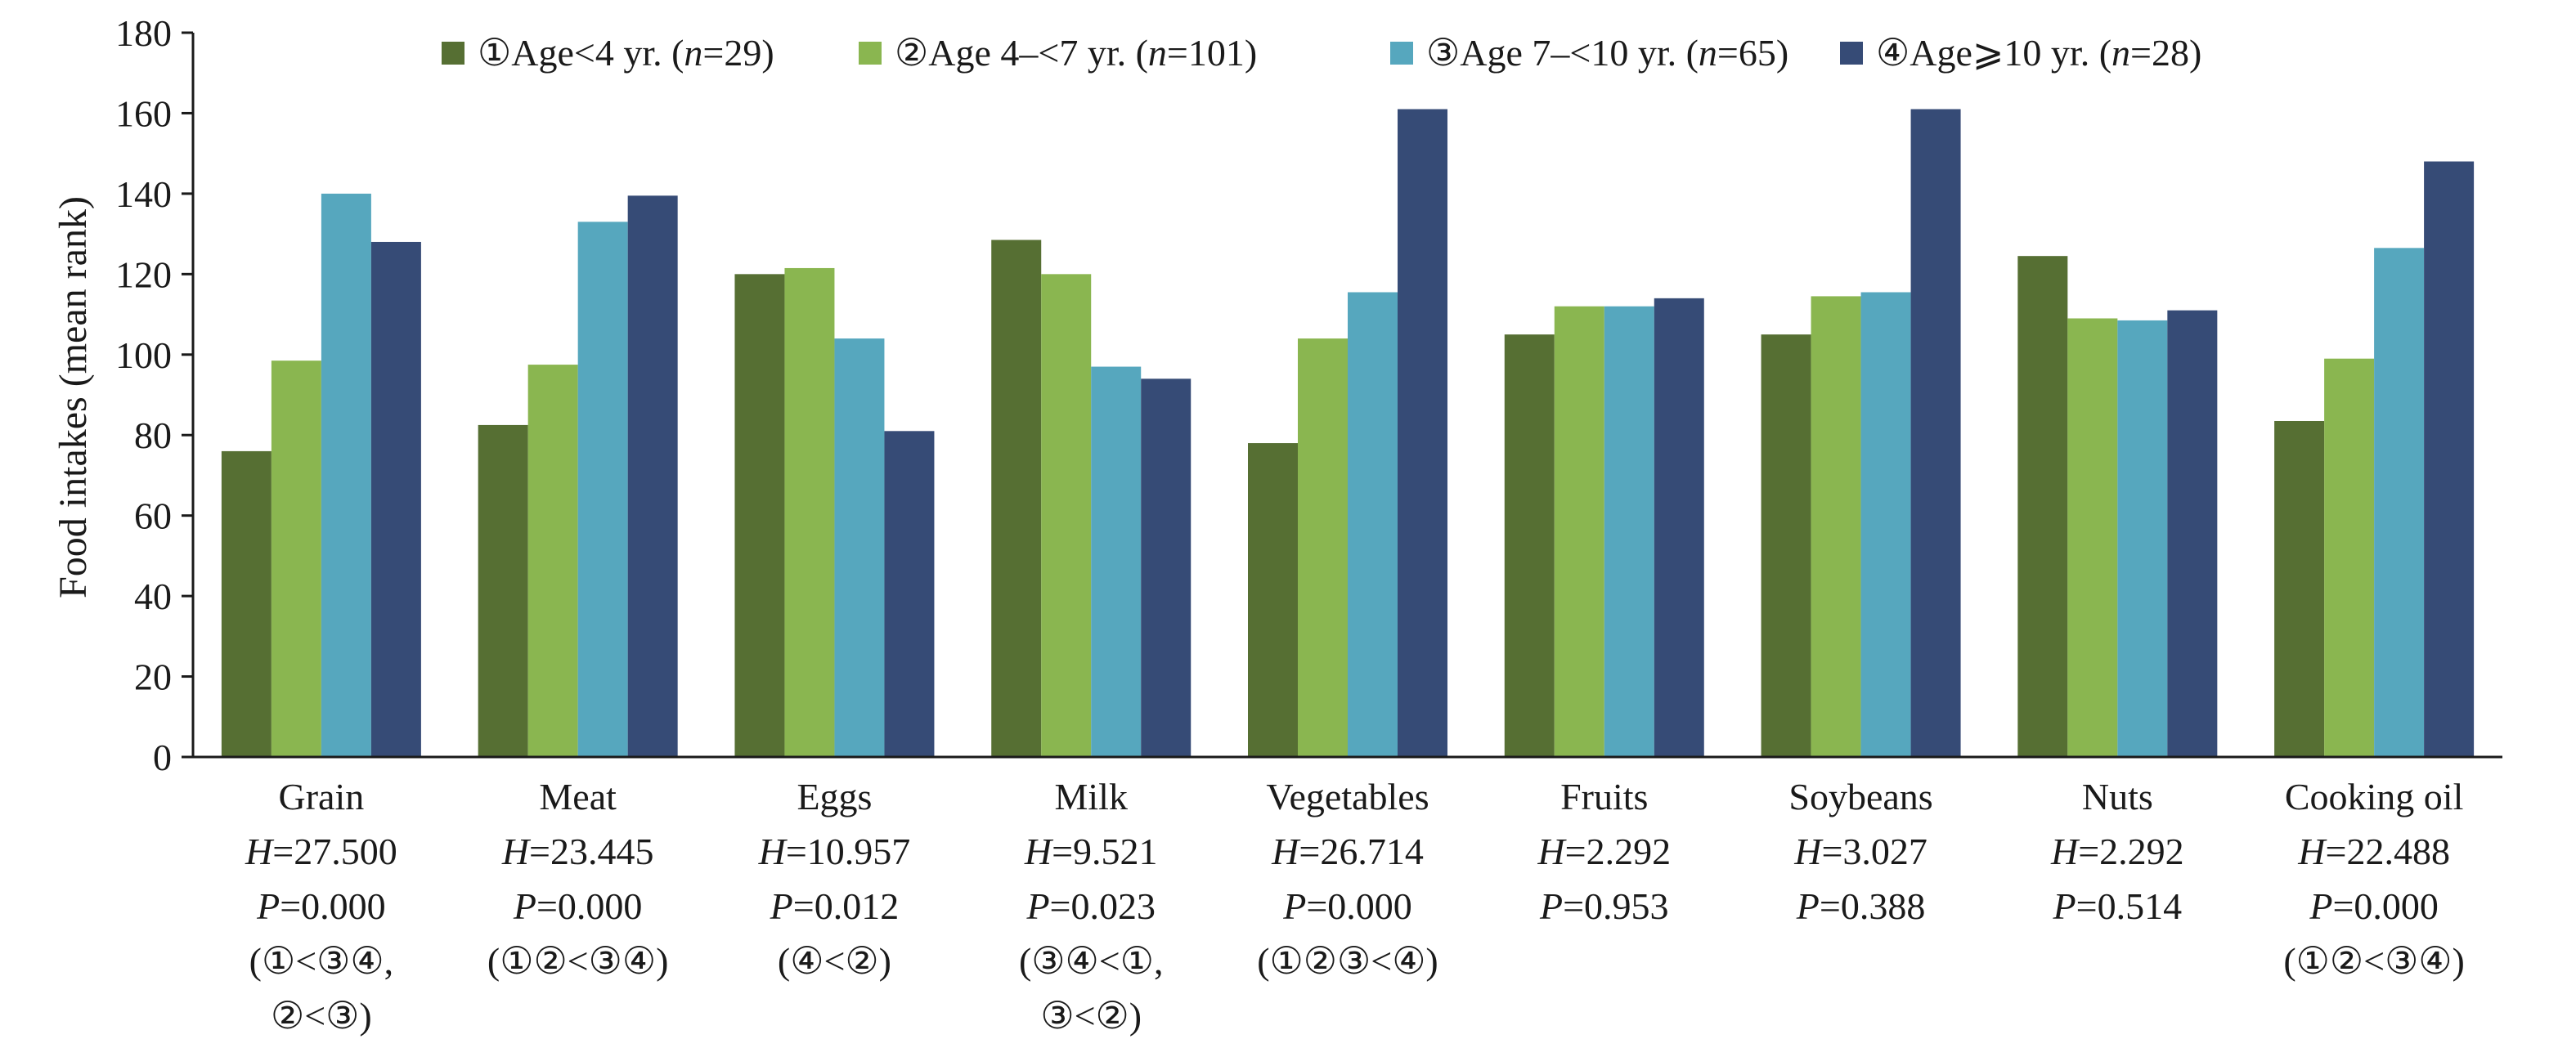  I want to click on post-hoc-label: (①<③④,, so click(321, 961).